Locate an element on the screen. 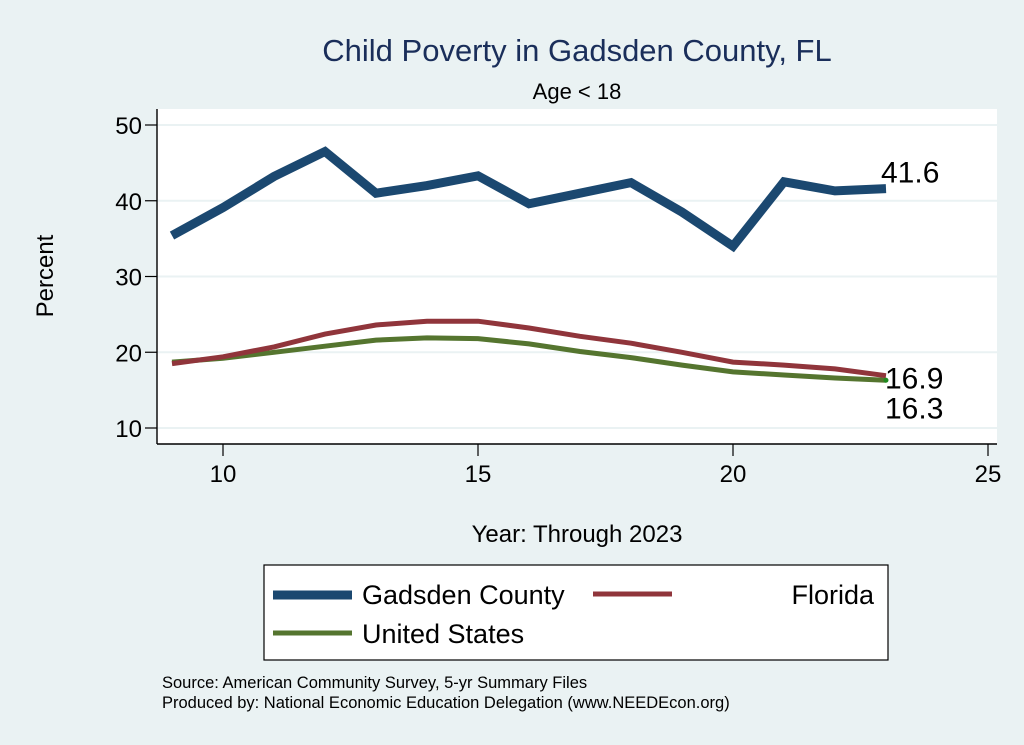  end-label-united-states: 16.3 is located at coordinates (914, 408).